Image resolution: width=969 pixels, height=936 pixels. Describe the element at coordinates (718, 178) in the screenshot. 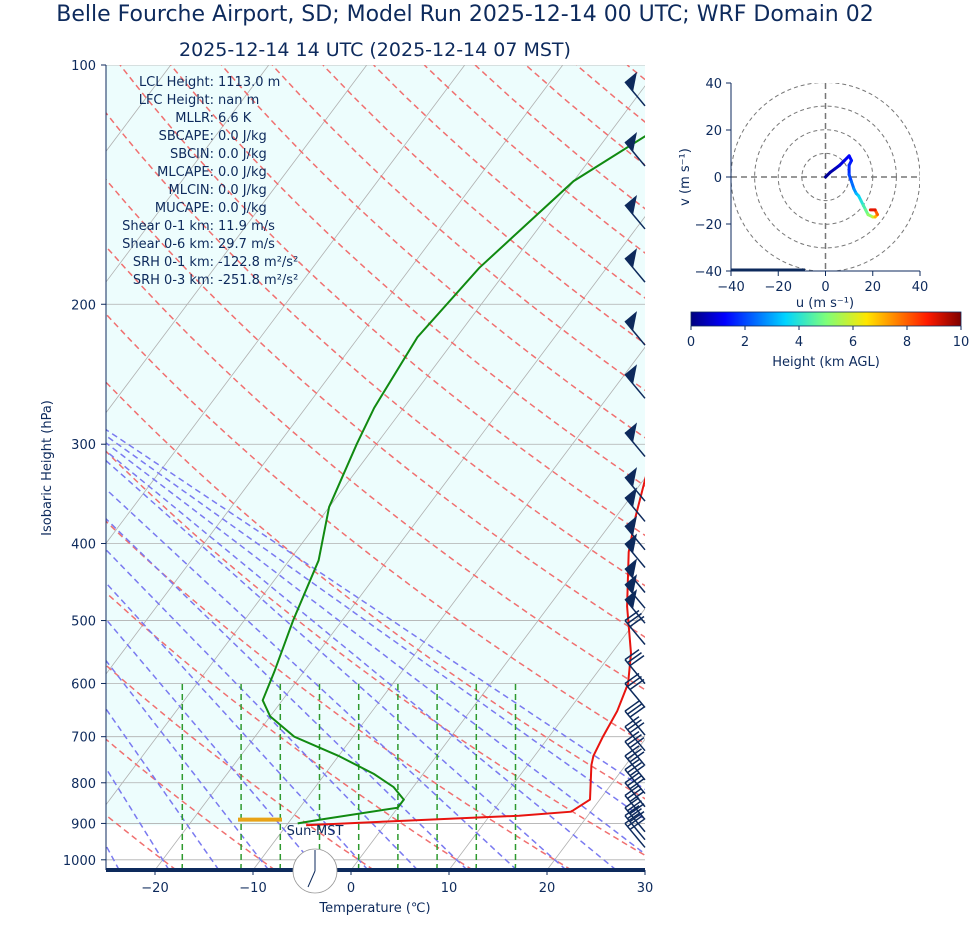

I see `hodograph-y-tick-label: 0` at that location.